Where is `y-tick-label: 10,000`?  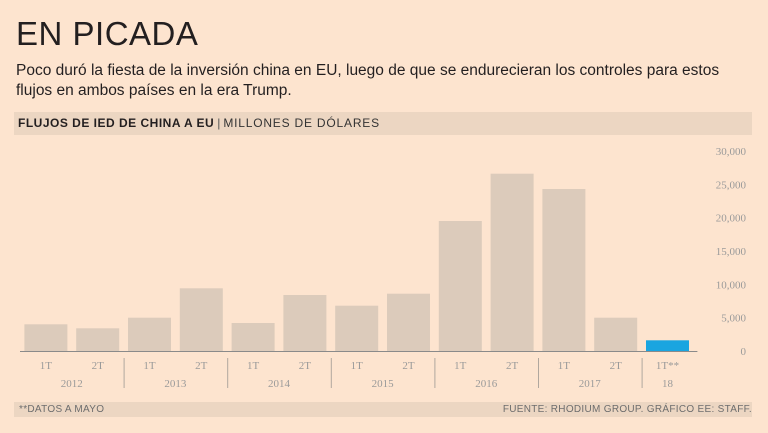 y-tick-label: 10,000 is located at coordinates (731, 285).